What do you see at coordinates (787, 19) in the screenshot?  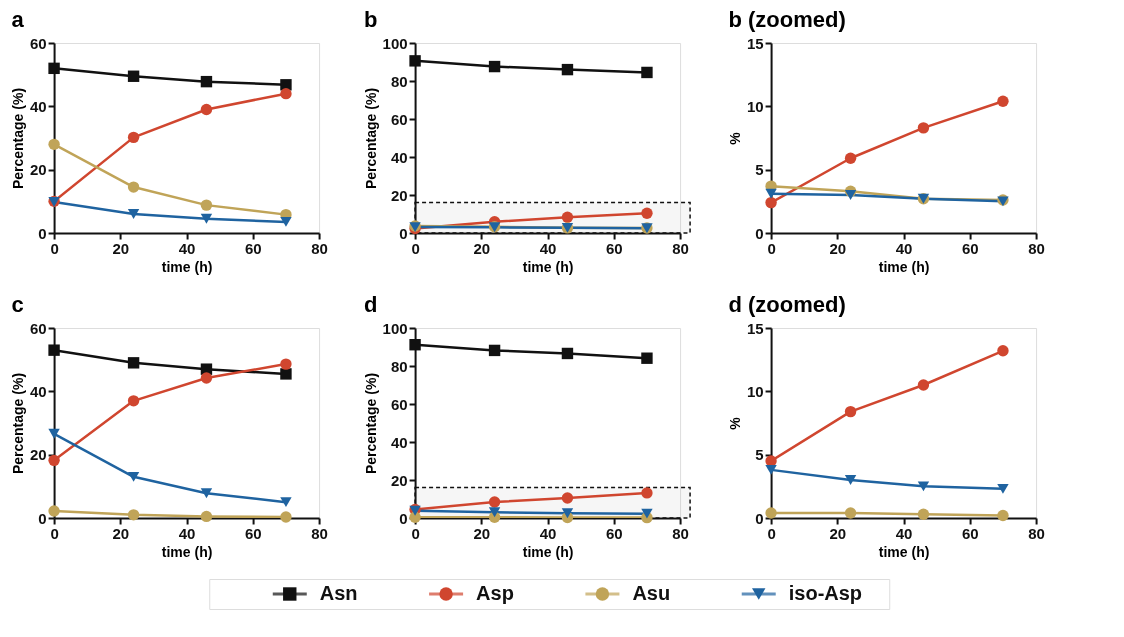 I see `chart-title: b (zoomed)` at bounding box center [787, 19].